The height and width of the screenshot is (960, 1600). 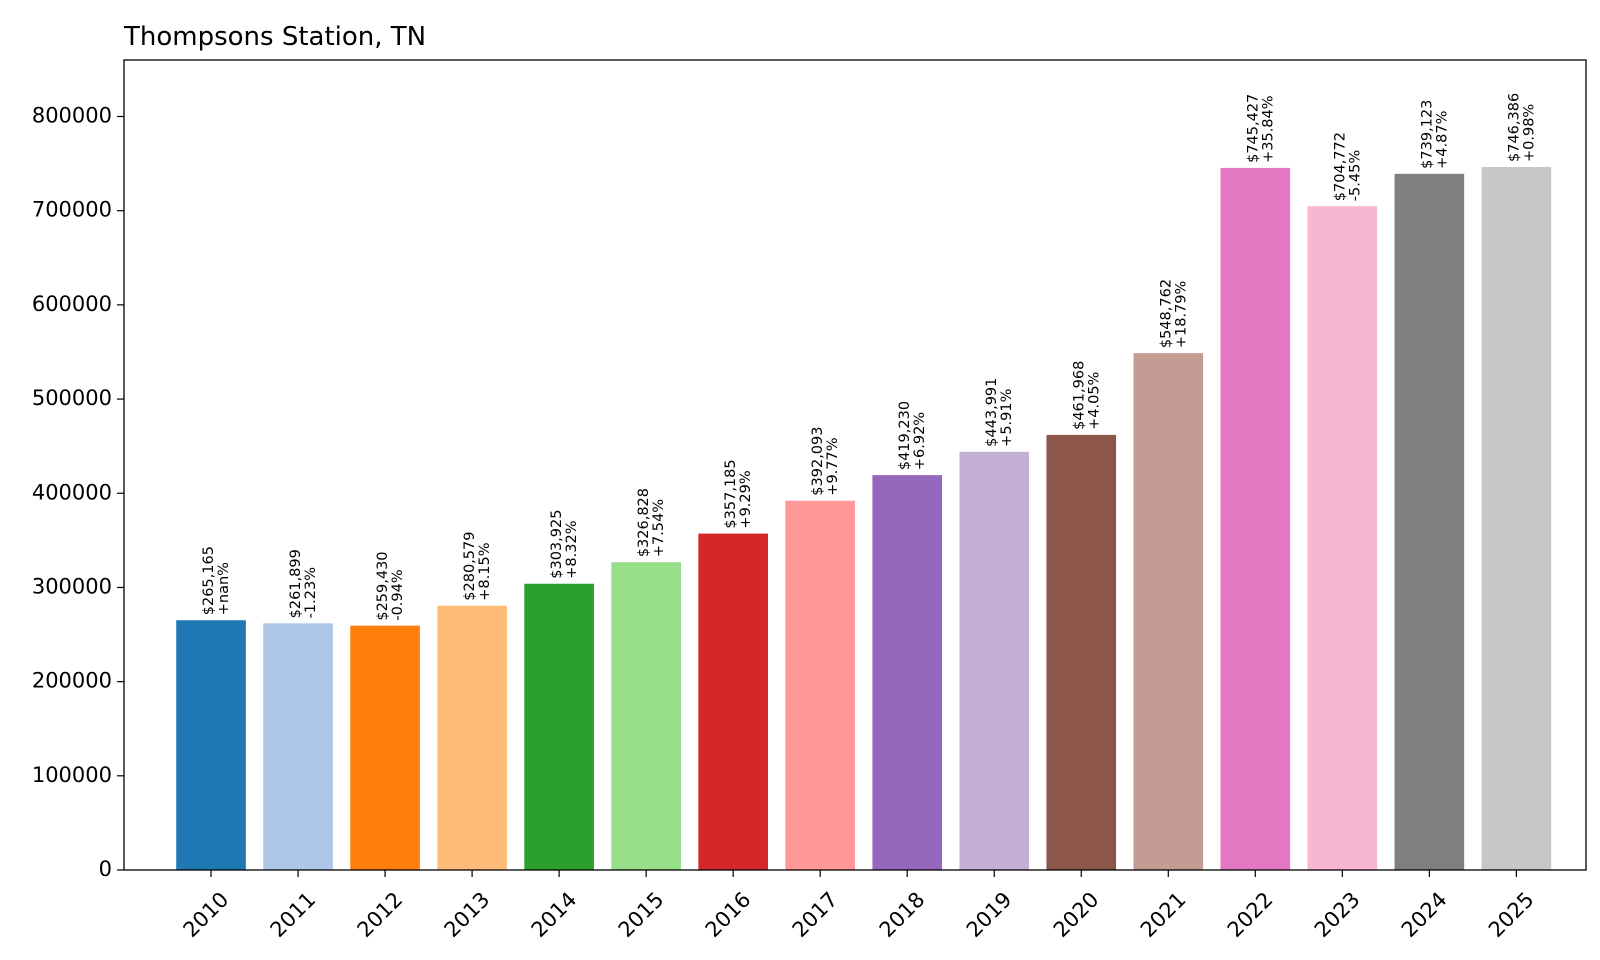 What do you see at coordinates (728, 914) in the screenshot?
I see `x-tick-label-2016: 2016` at bounding box center [728, 914].